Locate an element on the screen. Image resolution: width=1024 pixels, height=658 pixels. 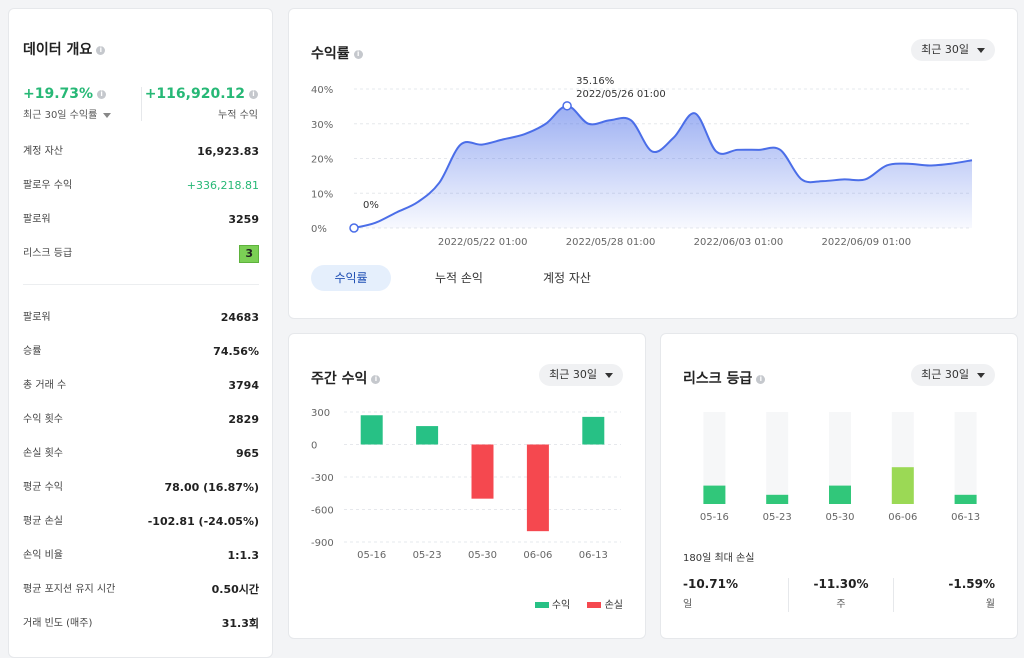
stat-label: 팔로워 is located at coordinates (37, 219).